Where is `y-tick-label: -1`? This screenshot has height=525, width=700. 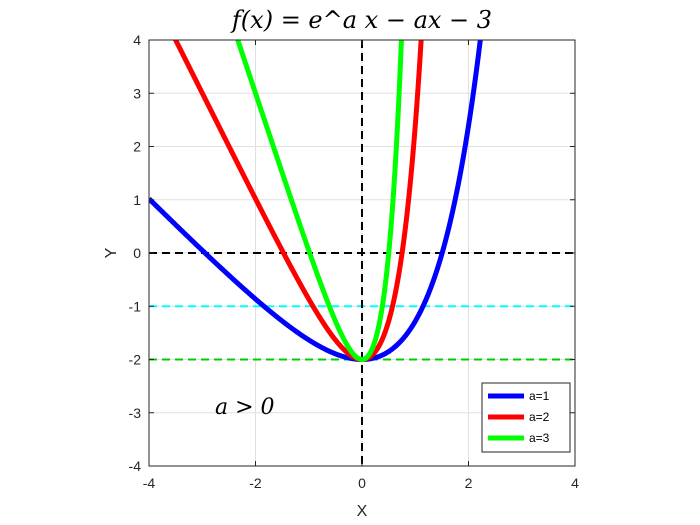
y-tick-label: -1 is located at coordinates (135, 306).